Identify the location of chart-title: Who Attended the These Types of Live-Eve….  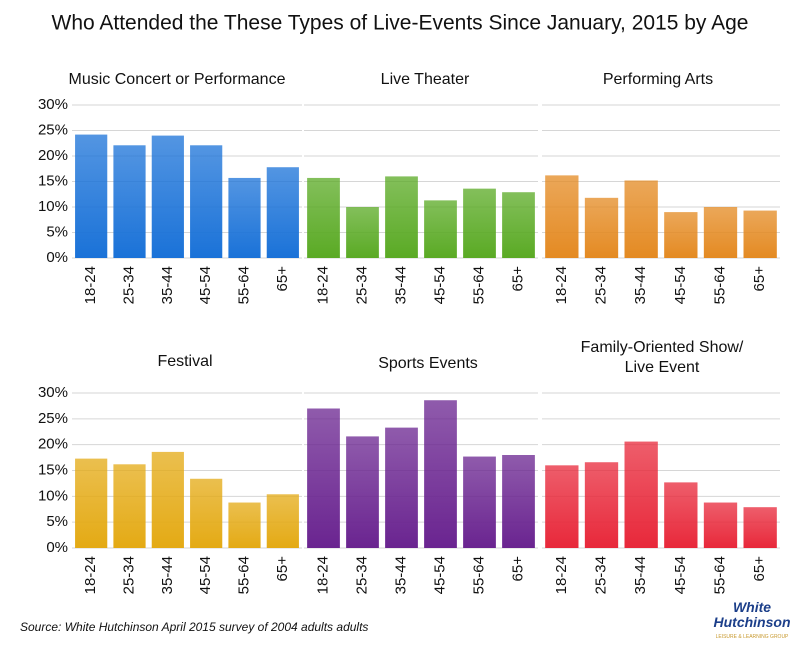
(400, 23).